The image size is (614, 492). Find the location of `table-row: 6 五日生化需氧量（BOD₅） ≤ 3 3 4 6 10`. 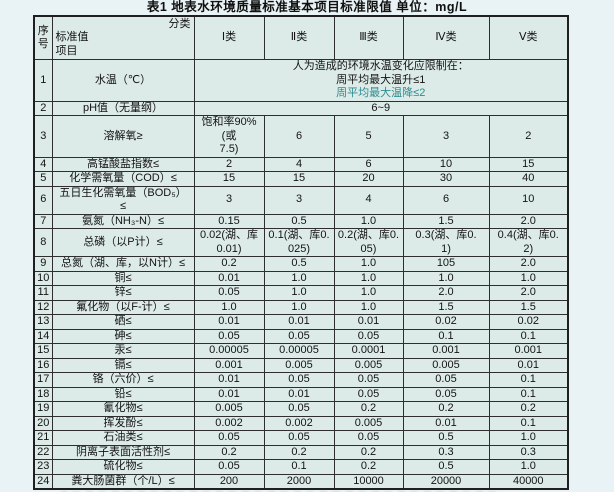

table-row: 6 五日生化需氧量（BOD₅） ≤ 3 3 4 6 10 is located at coordinates (301, 200).